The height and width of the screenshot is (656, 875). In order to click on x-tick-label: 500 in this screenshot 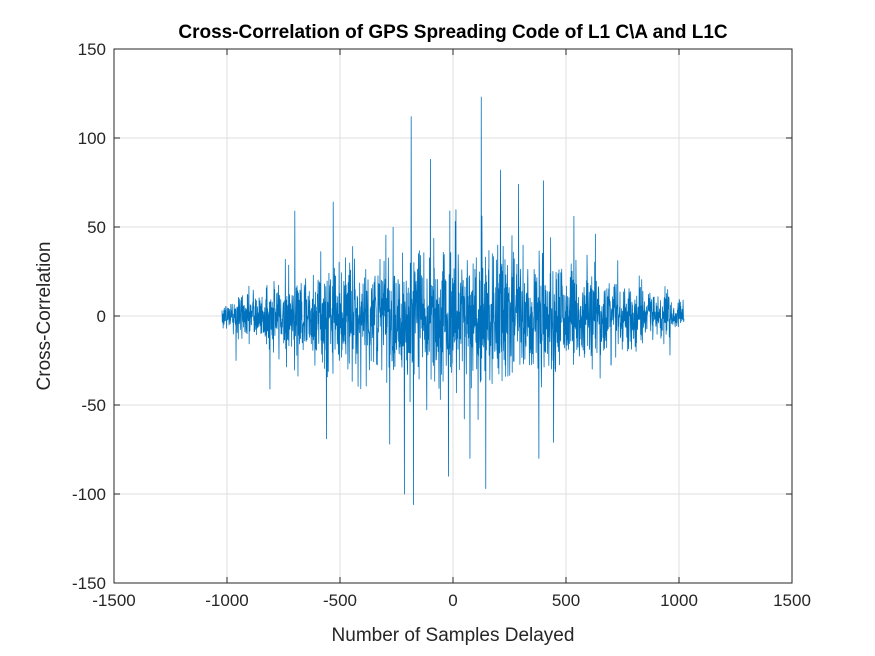, I will do `click(566, 600)`.